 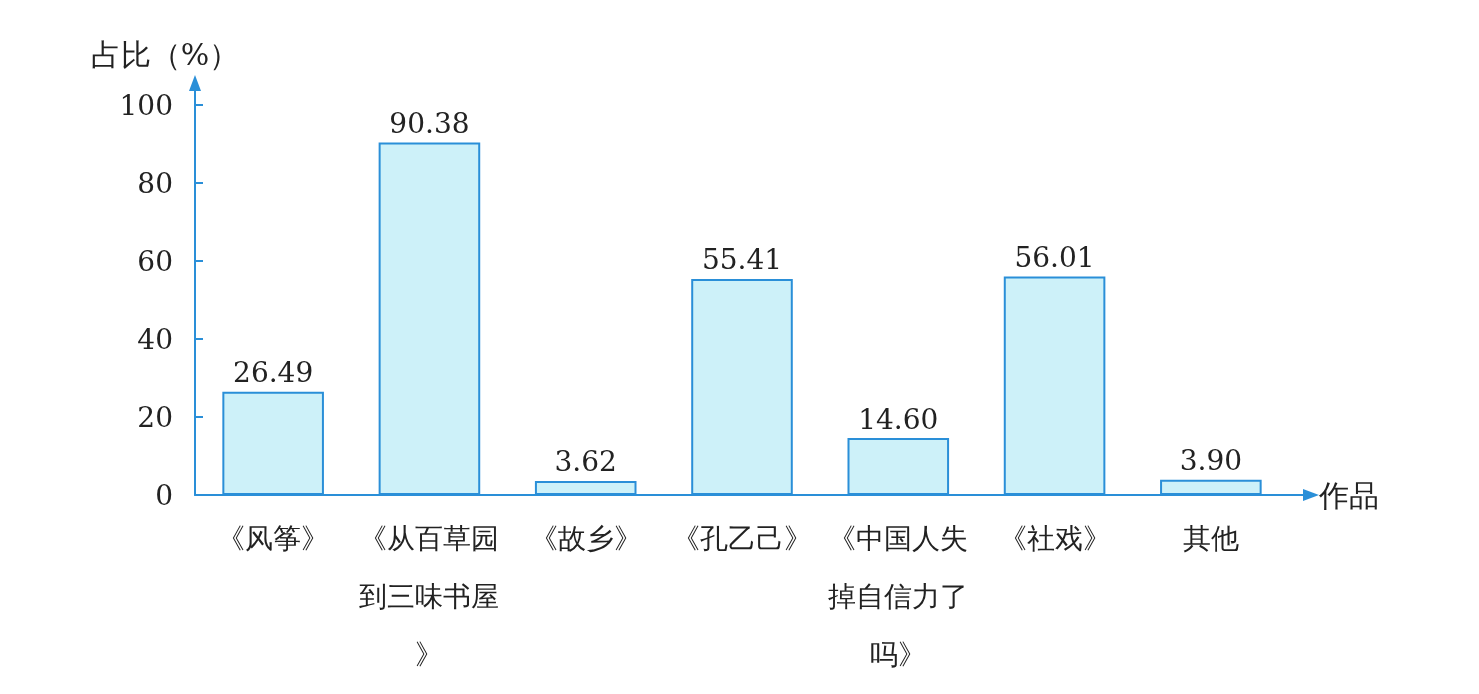 I want to click on data-label: 55.41, so click(x=742, y=260).